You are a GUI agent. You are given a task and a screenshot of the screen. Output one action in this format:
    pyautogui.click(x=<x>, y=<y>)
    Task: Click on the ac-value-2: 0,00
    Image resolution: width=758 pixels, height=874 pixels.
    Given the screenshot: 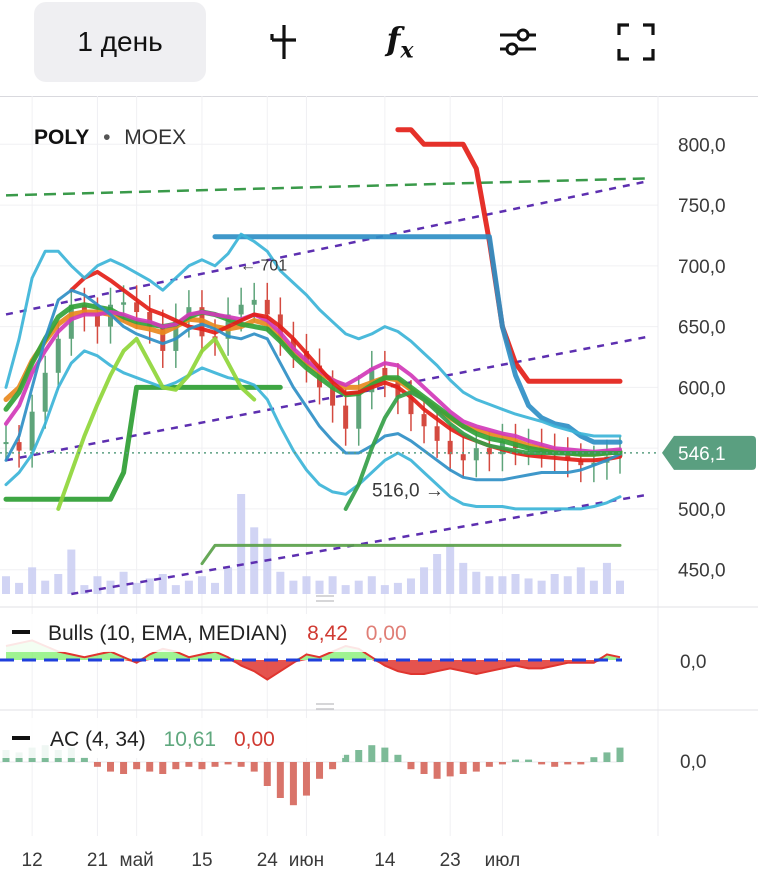 What is the action you would take?
    pyautogui.click(x=254, y=739)
    